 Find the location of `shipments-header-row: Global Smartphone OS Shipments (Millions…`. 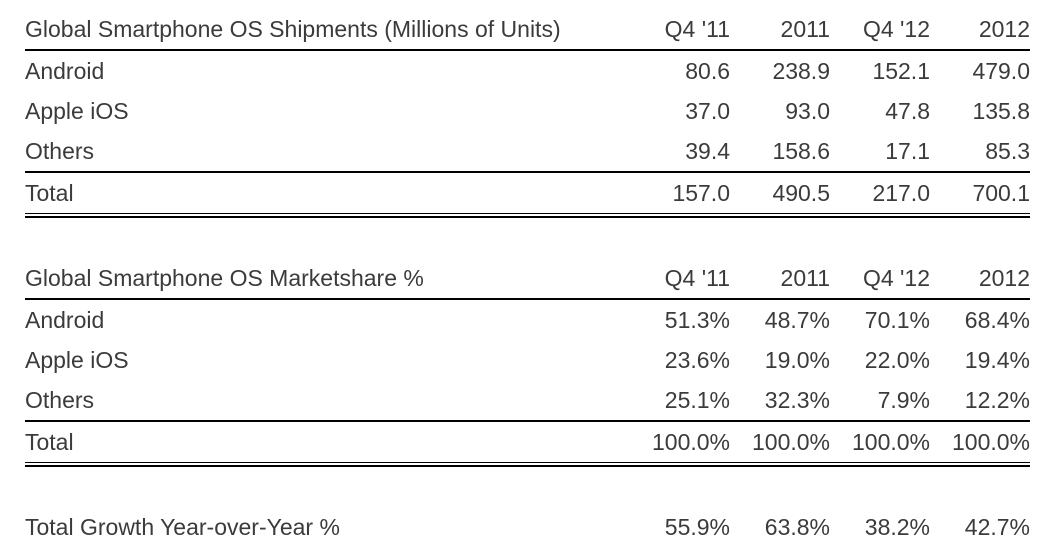

shipments-header-row: Global Smartphone OS Shipments (Millions… is located at coordinates (527, 29).